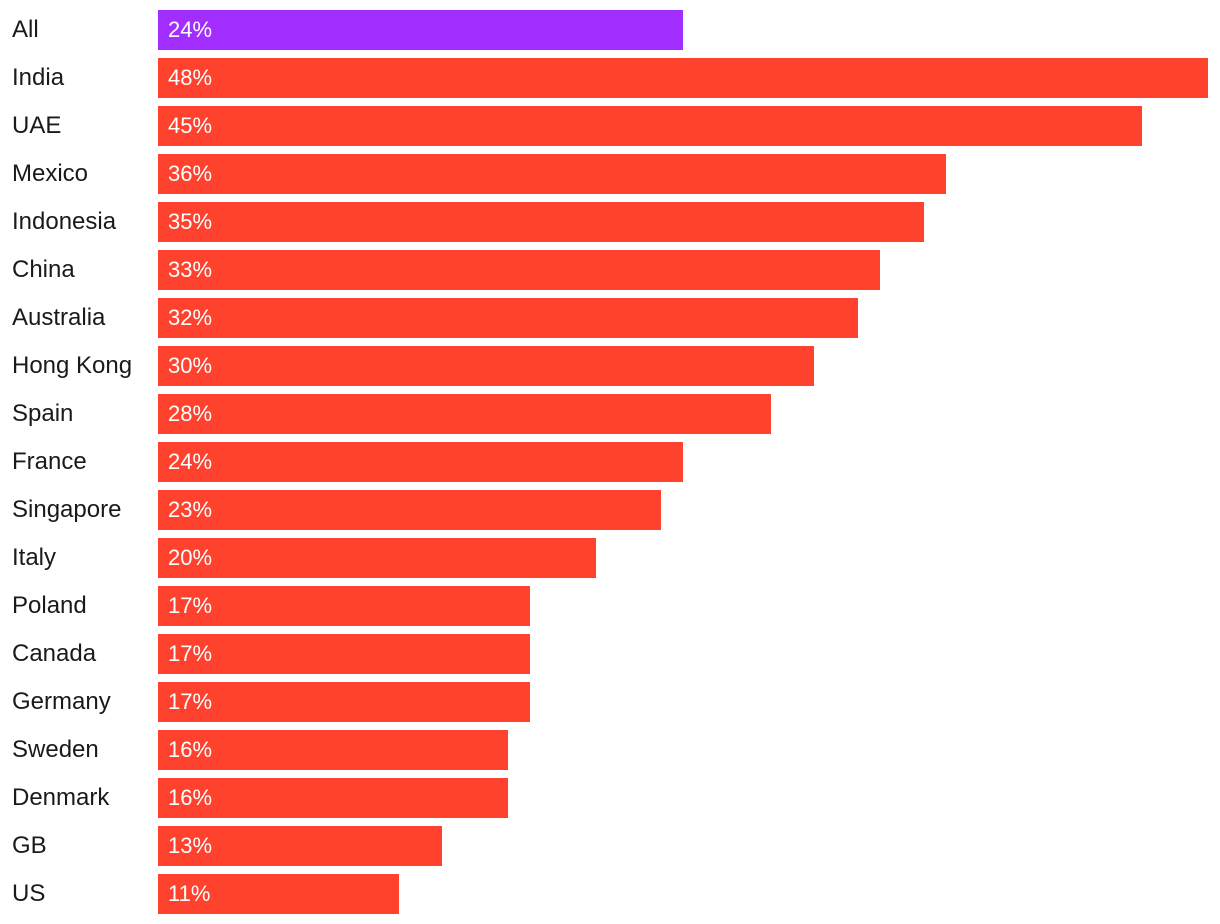  I want to click on category-label: Italy, so click(34, 557).